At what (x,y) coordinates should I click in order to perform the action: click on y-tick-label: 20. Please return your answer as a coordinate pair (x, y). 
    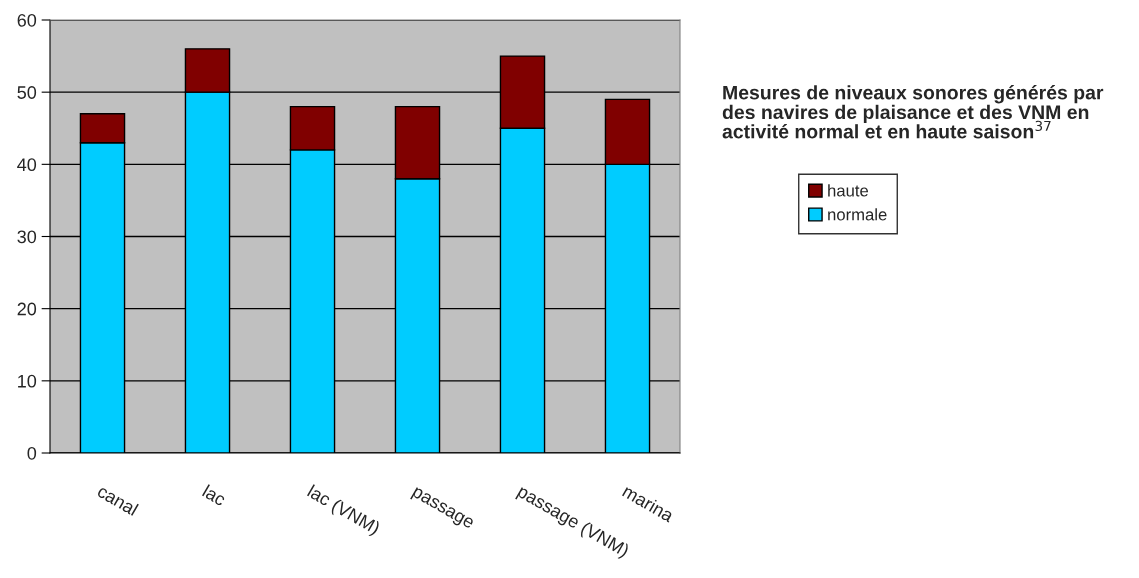
    Looking at the image, I should click on (27, 309).